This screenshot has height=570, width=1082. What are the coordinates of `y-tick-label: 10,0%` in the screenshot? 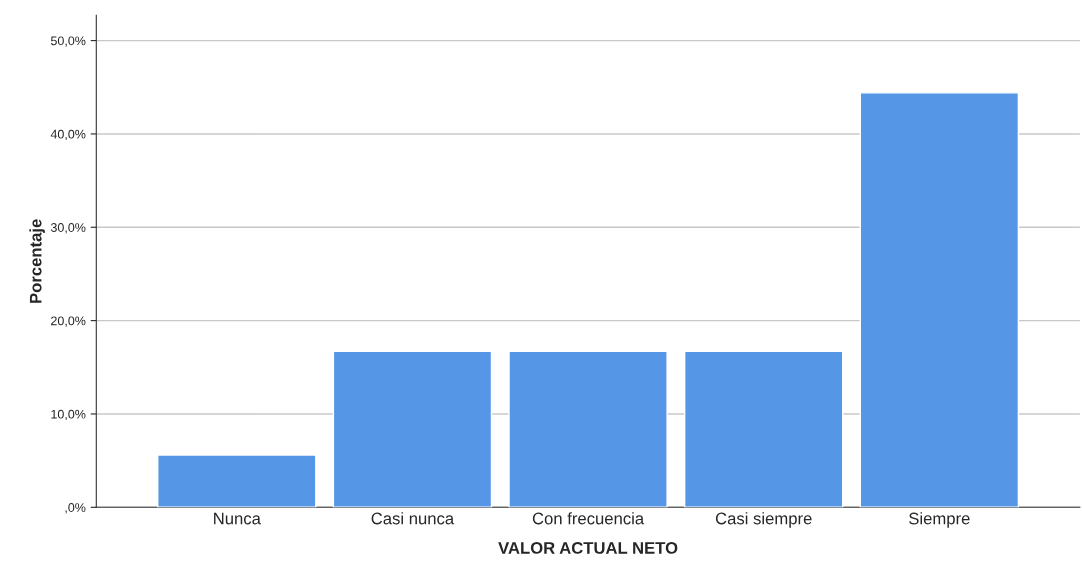 It's located at (68, 415).